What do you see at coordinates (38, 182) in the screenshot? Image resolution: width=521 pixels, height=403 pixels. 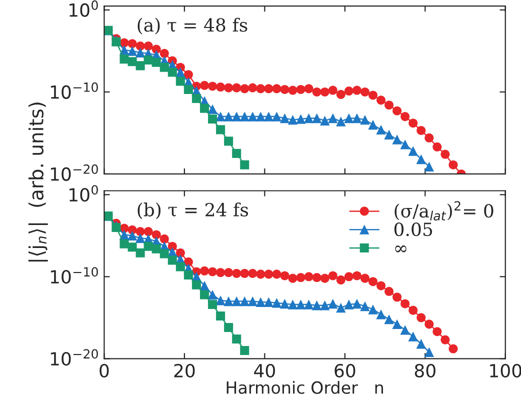 I see `y-axis-title: |⟨j$_{n}$⟩| (arb. units)` at bounding box center [38, 182].